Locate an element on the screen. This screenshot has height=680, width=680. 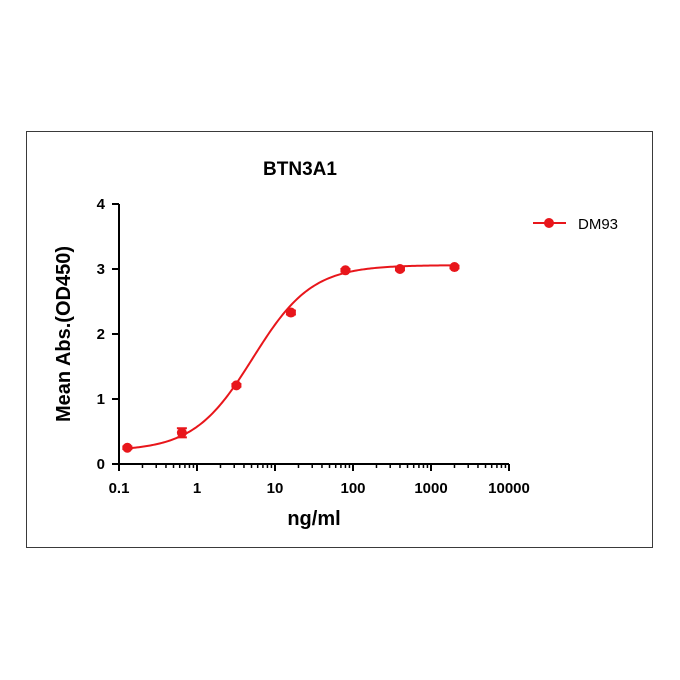
x-tick-label: 1000 is located at coordinates (430, 488).